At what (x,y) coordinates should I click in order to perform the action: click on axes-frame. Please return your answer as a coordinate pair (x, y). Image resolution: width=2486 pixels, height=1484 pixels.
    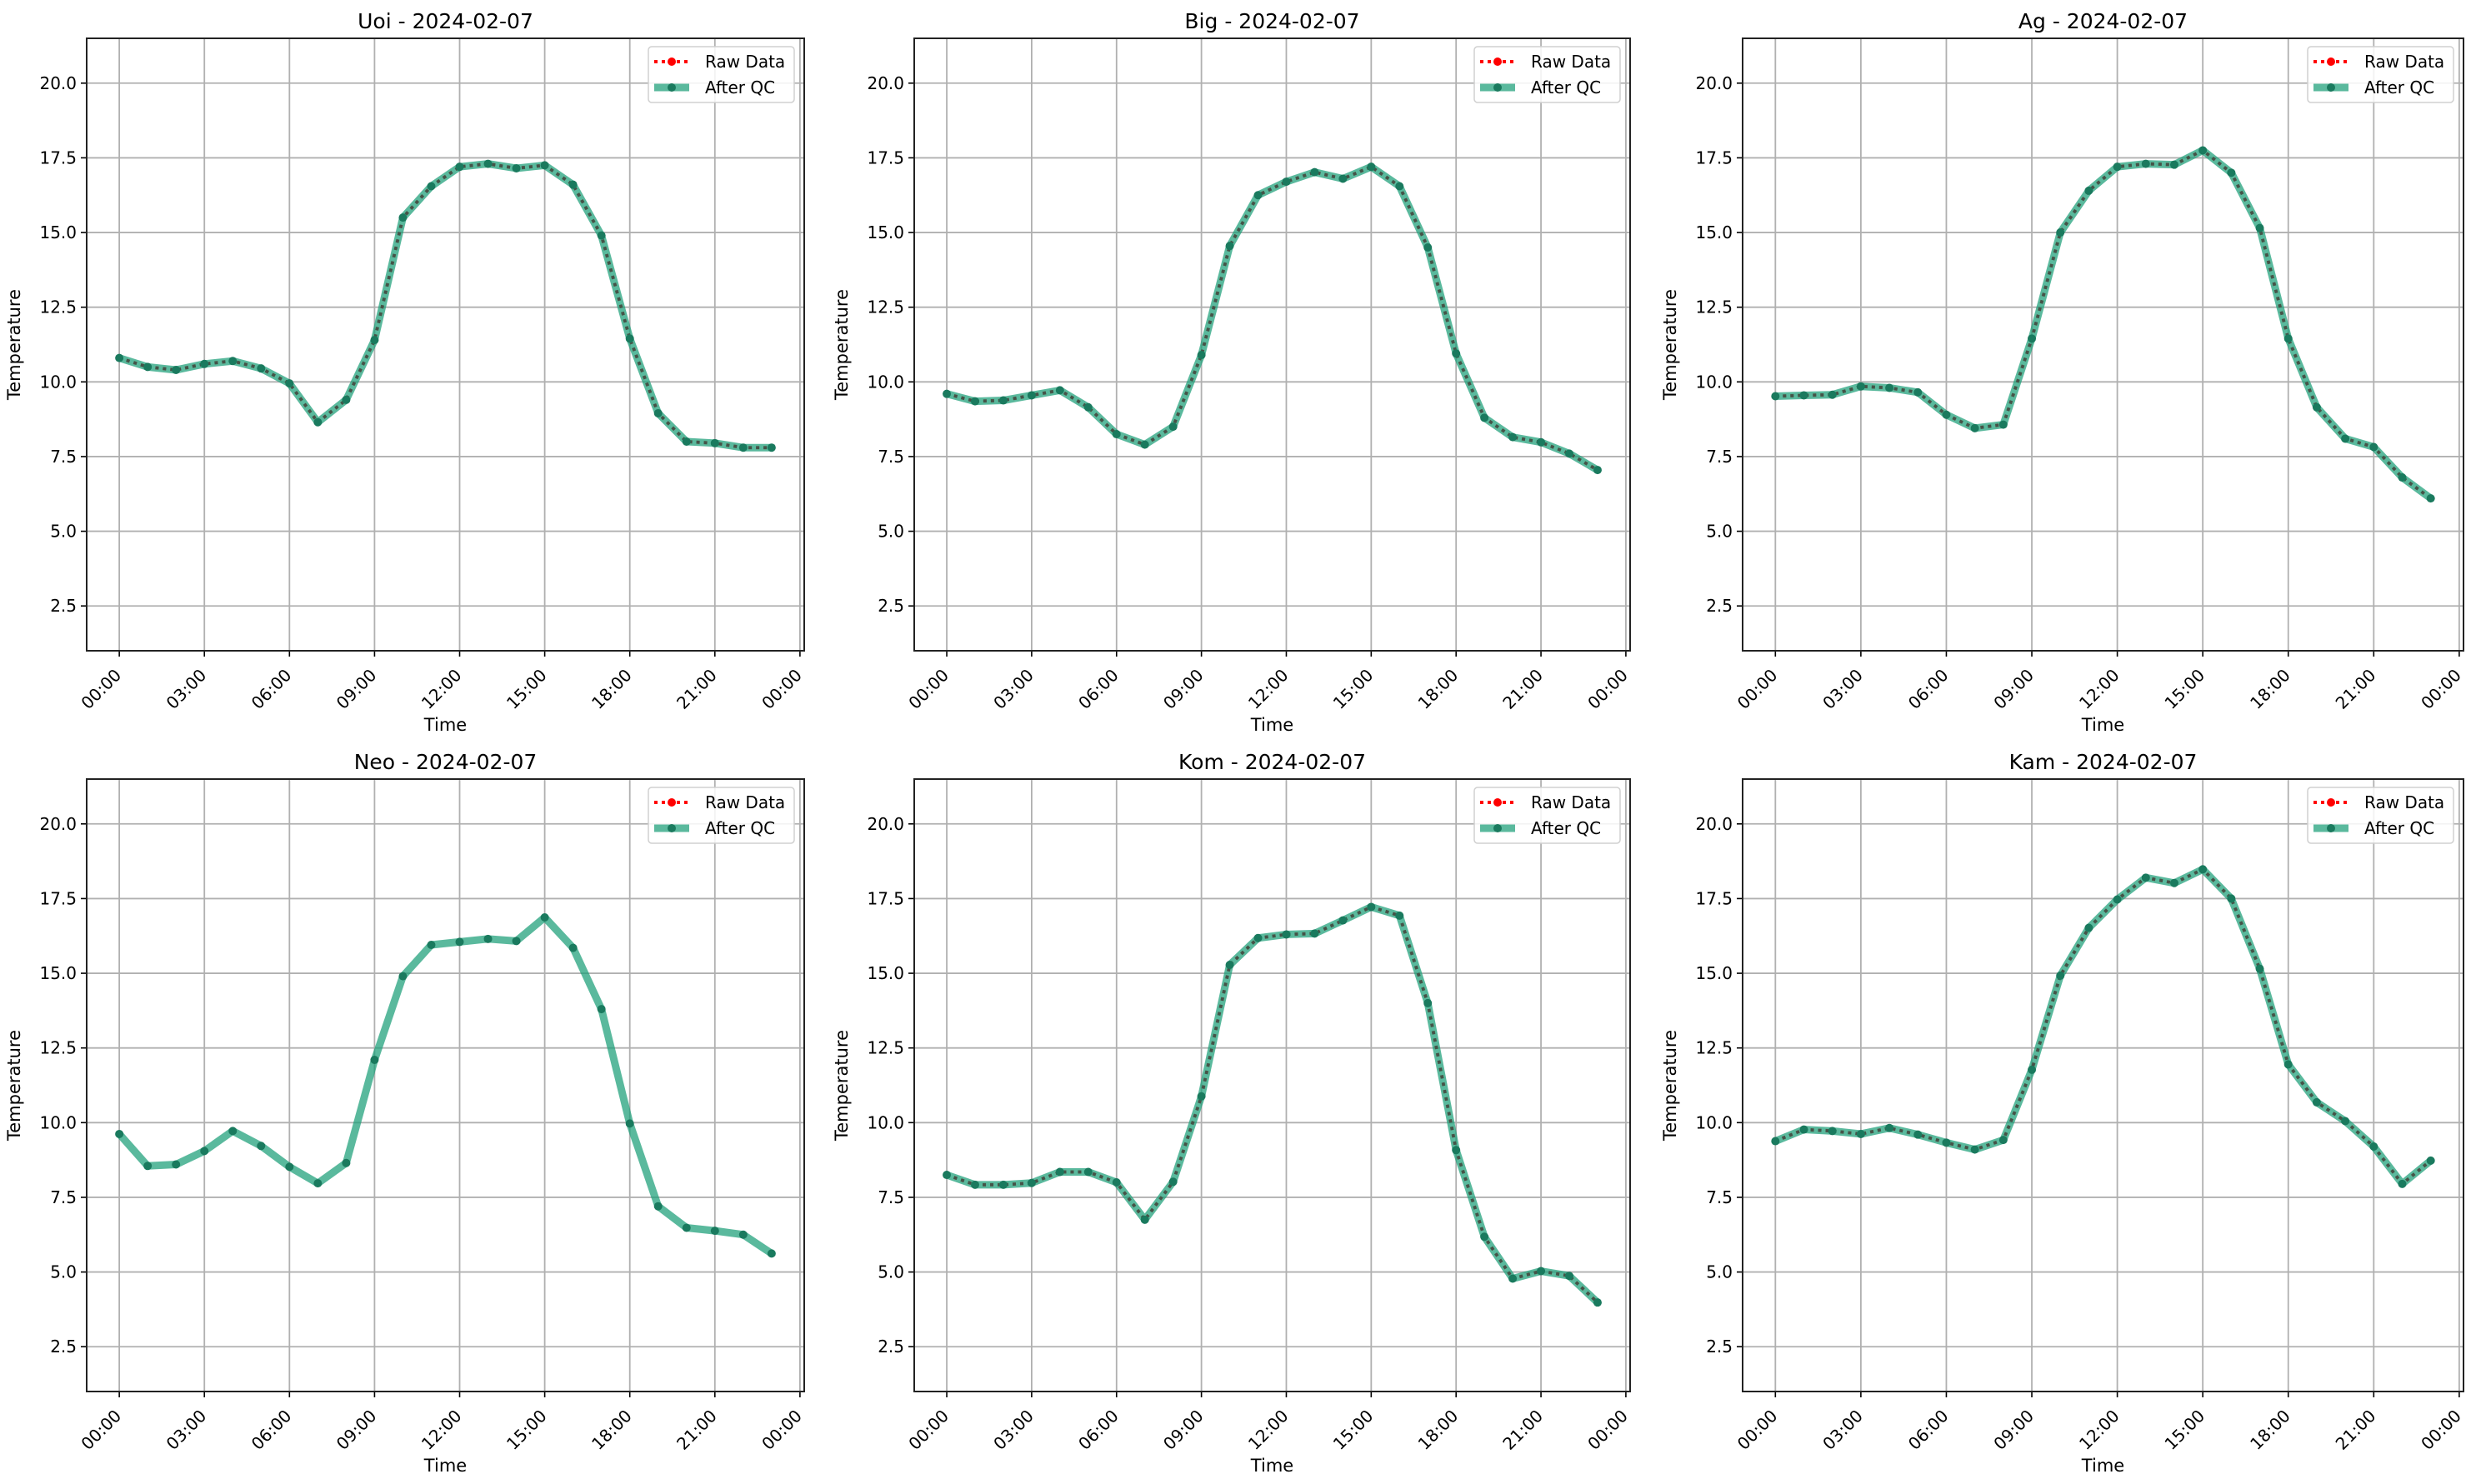
    Looking at the image, I should click on (1272, 344).